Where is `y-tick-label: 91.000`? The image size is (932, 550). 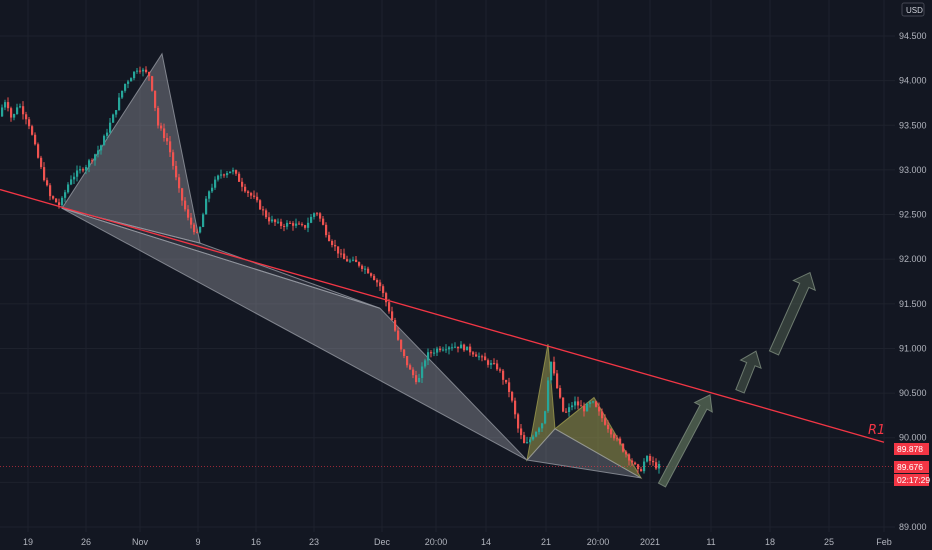
y-tick-label: 91.000 is located at coordinates (913, 348).